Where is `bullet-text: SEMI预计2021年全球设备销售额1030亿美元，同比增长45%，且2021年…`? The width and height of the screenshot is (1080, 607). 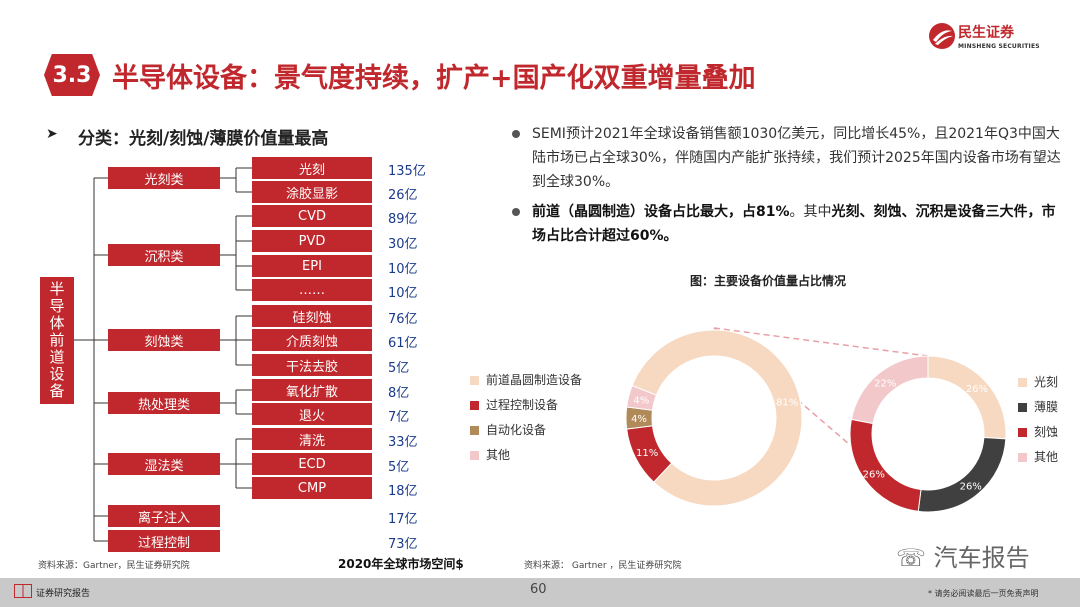
bullet-text: SEMI预计2021年全球设备销售额1030亿美元，同比增长45%，且2021年… is located at coordinates (796, 158).